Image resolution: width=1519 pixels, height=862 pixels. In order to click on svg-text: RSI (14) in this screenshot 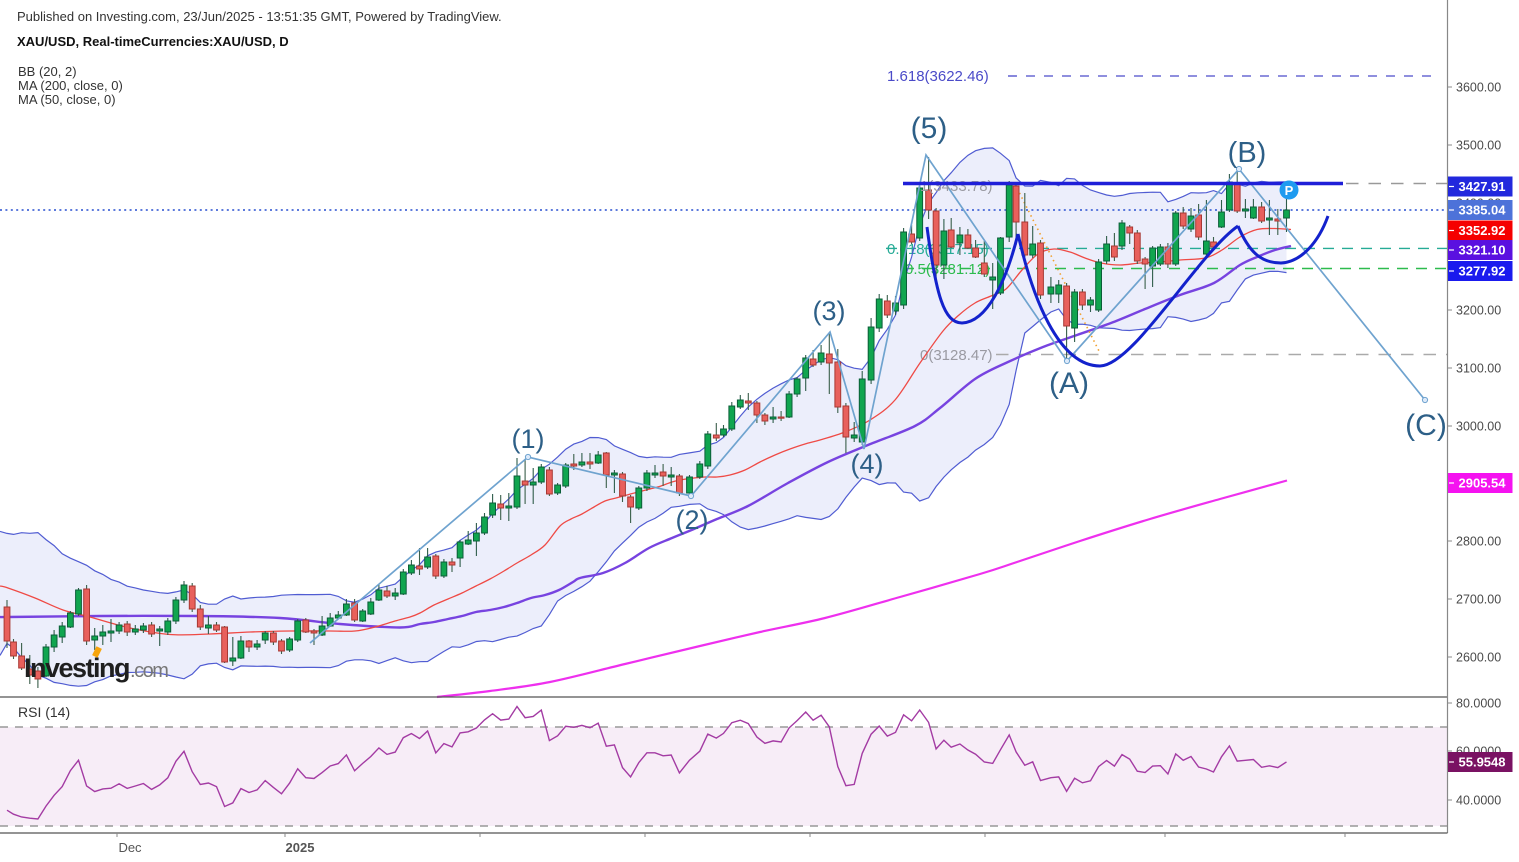, I will do `click(44, 712)`.